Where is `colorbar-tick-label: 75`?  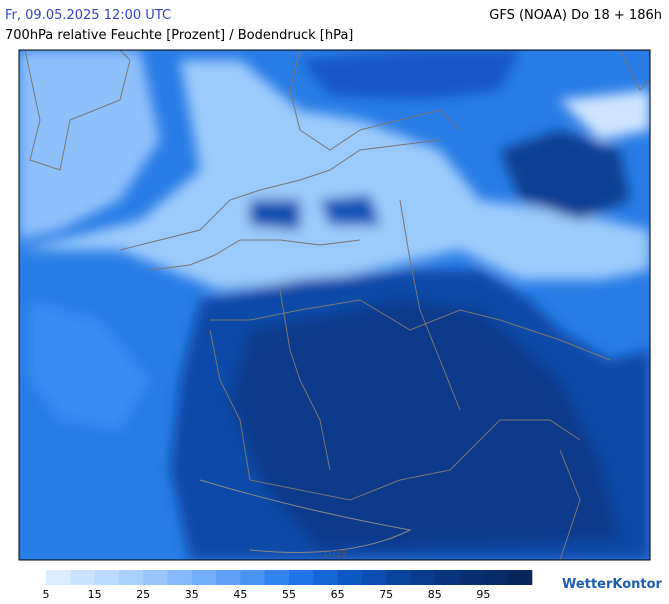 colorbar-tick-label: 75 is located at coordinates (386, 594).